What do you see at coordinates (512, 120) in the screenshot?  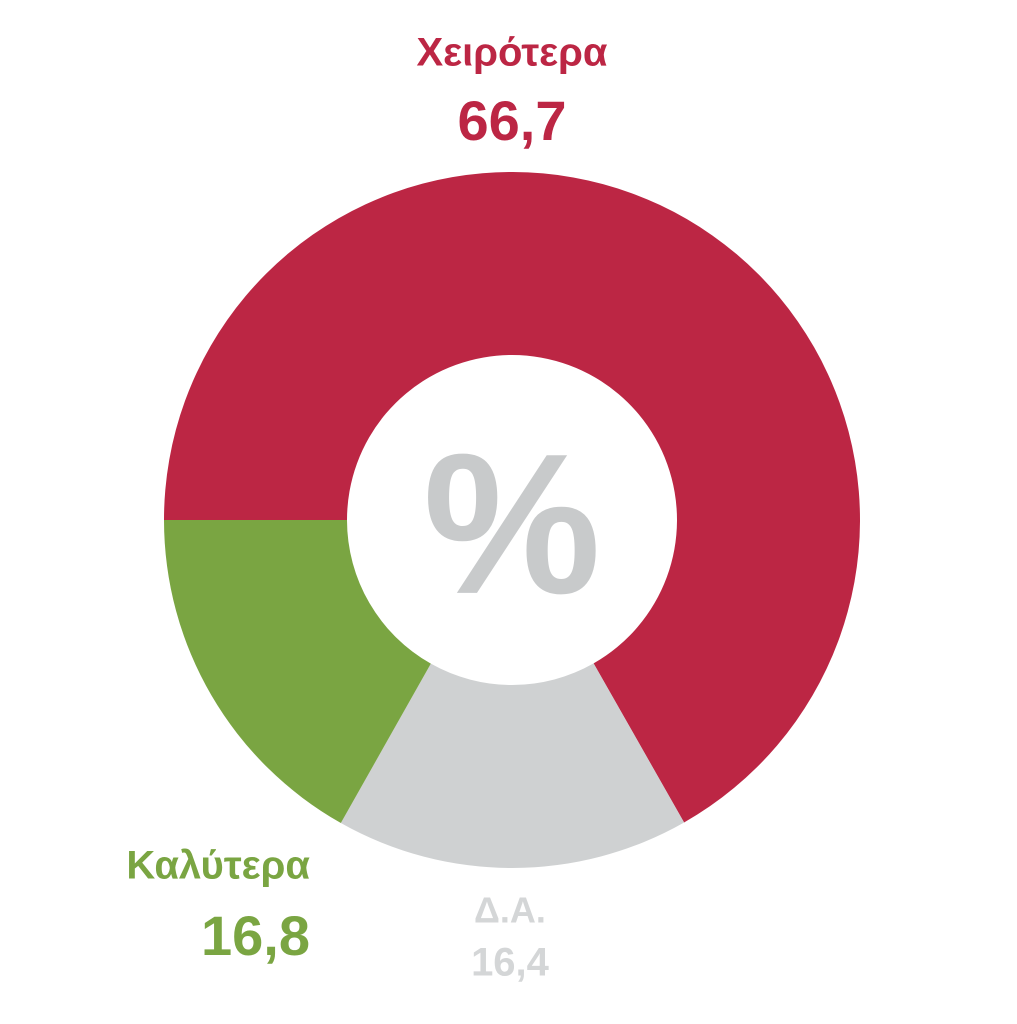 I see `value-label: 66,7` at bounding box center [512, 120].